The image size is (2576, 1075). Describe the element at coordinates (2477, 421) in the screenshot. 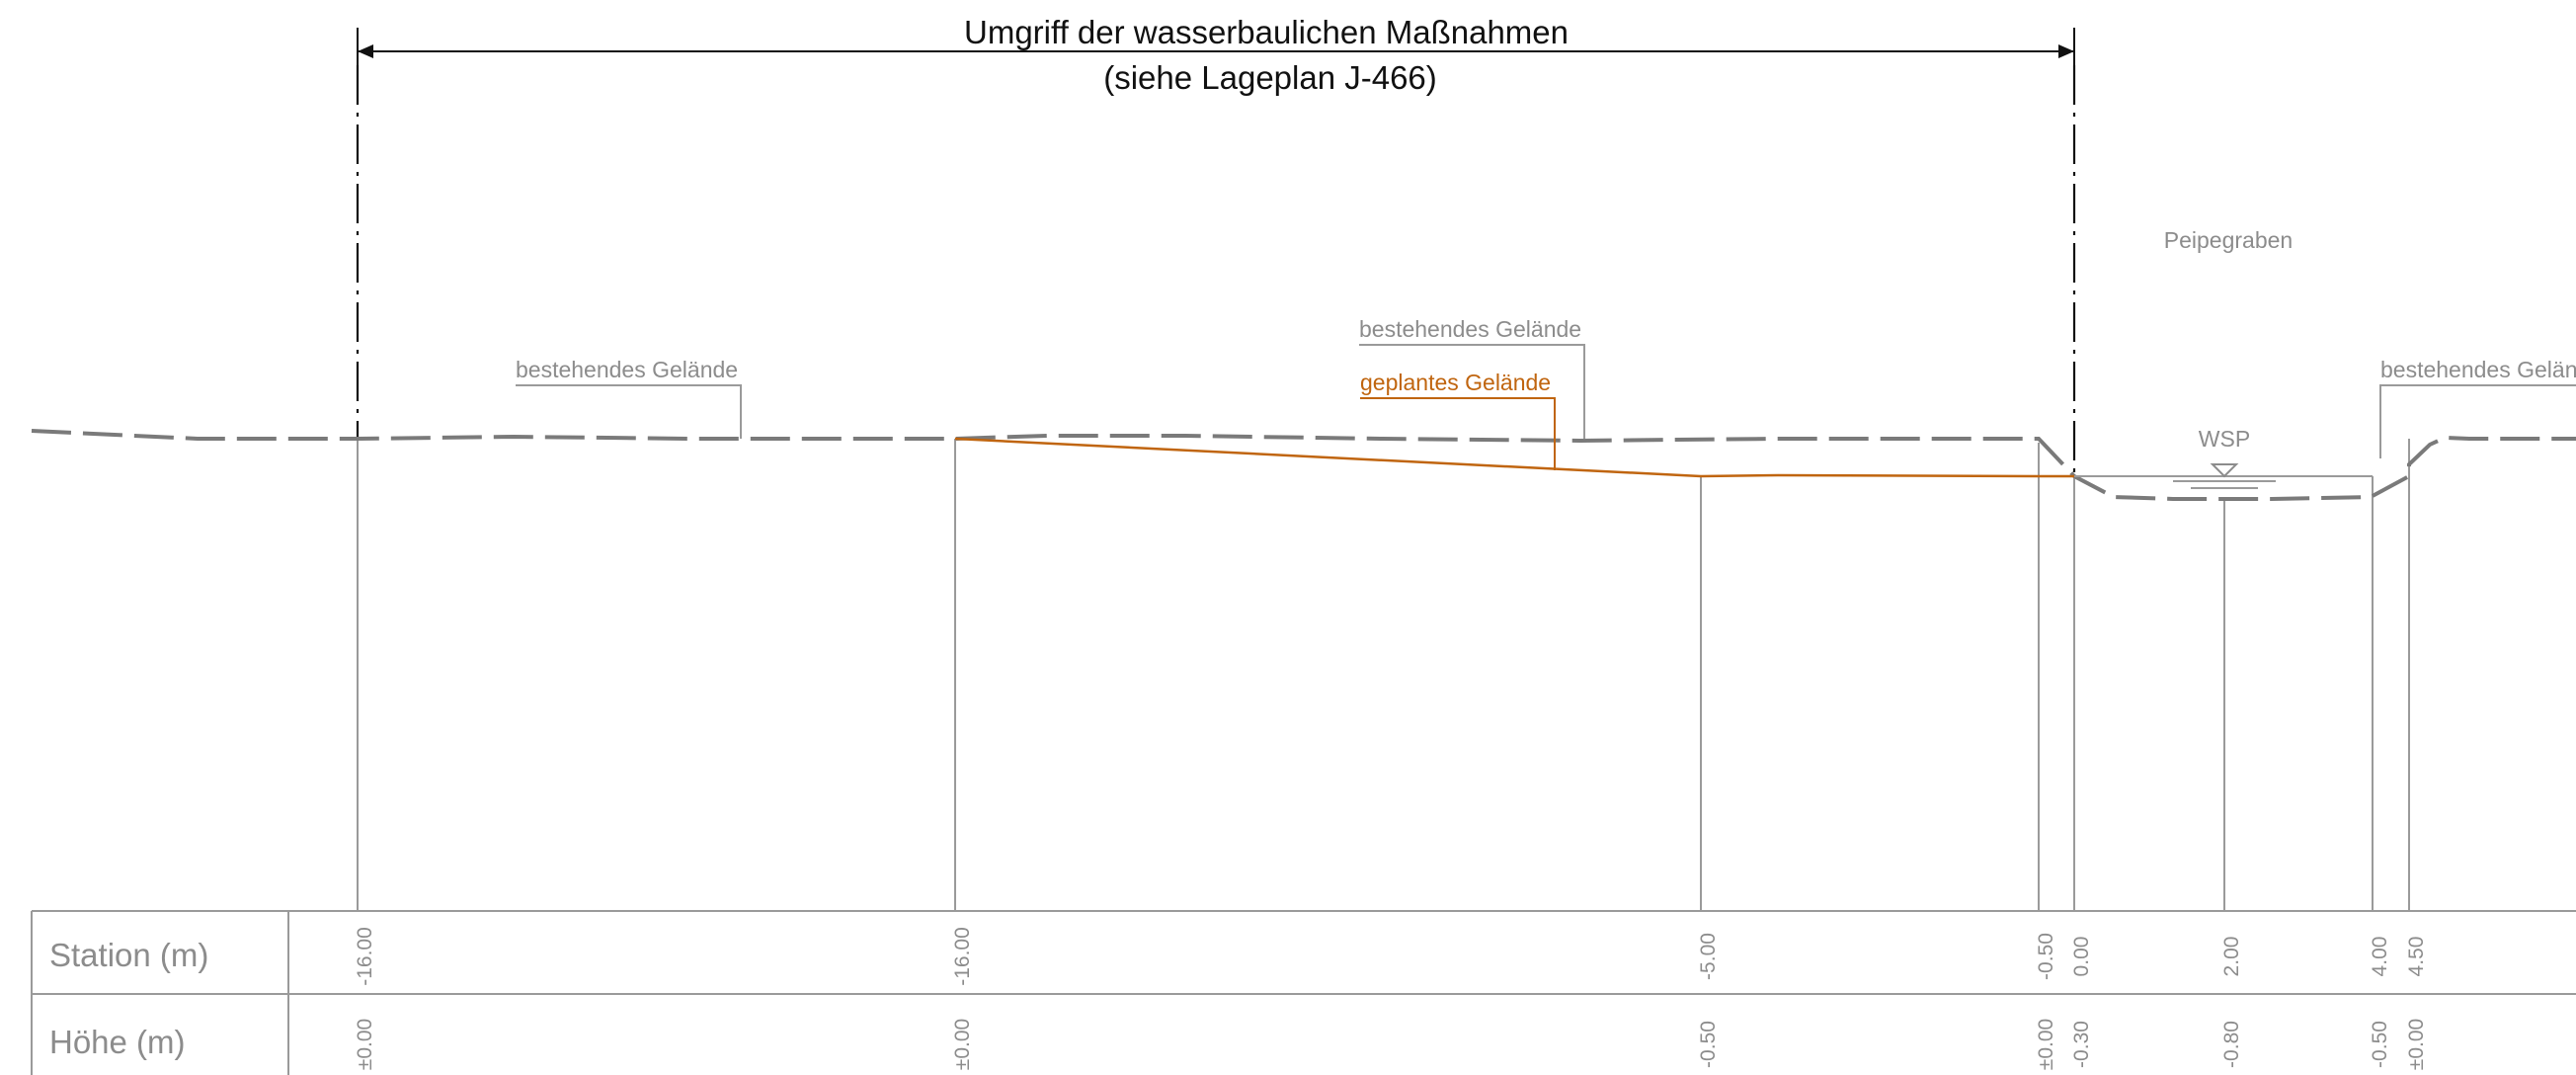

I see `annotation-existing-right-leader` at that location.